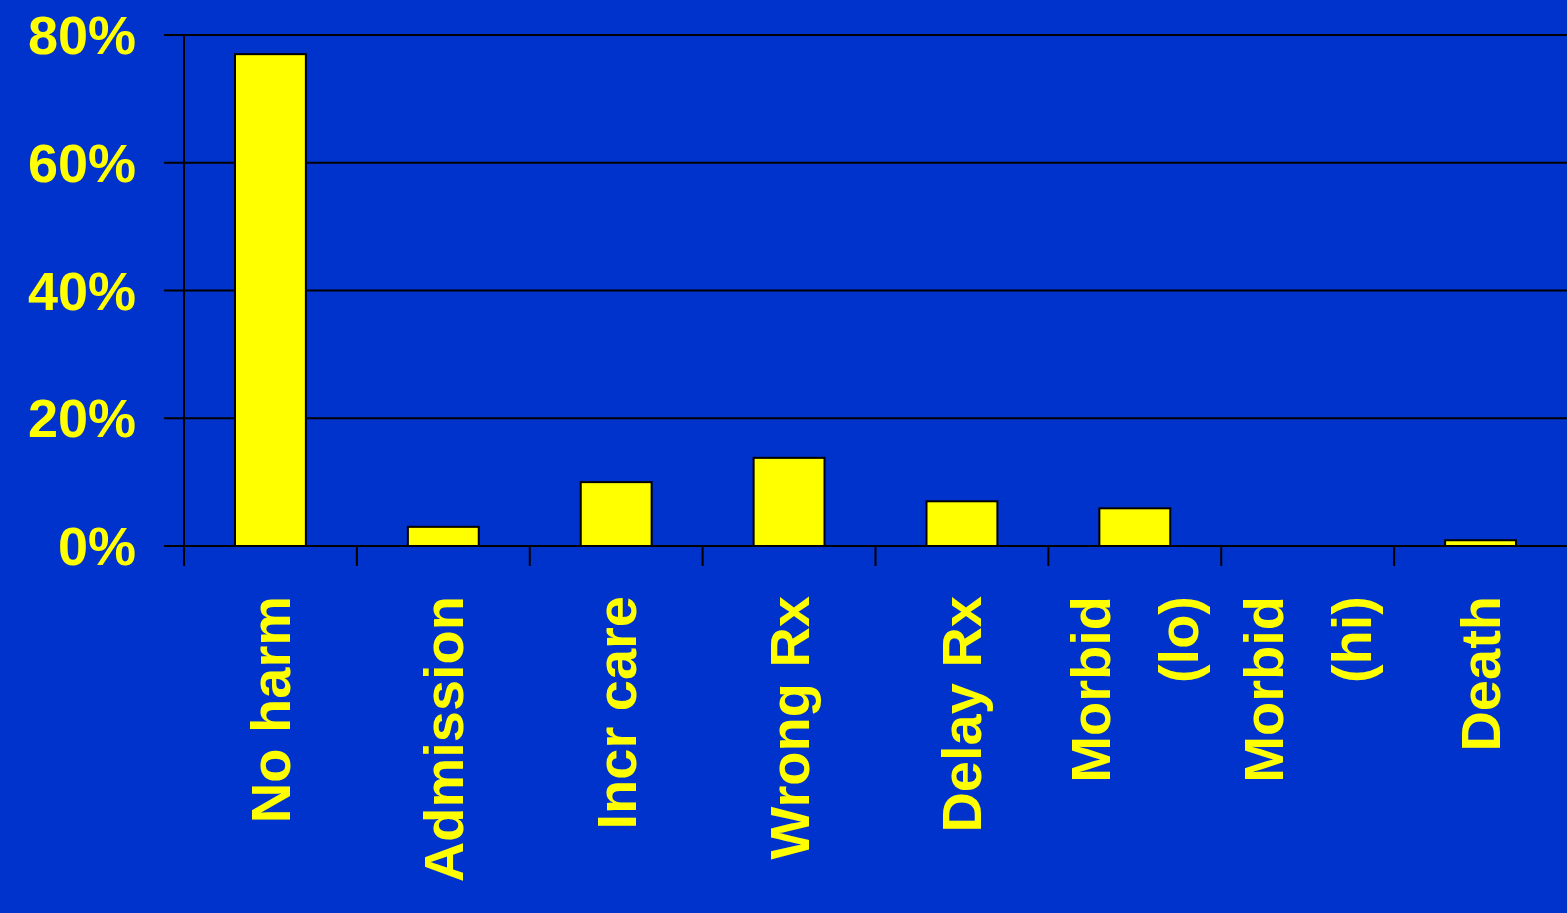 Image resolution: width=1567 pixels, height=913 pixels. I want to click on x-tick-label: Death, so click(1481, 674).